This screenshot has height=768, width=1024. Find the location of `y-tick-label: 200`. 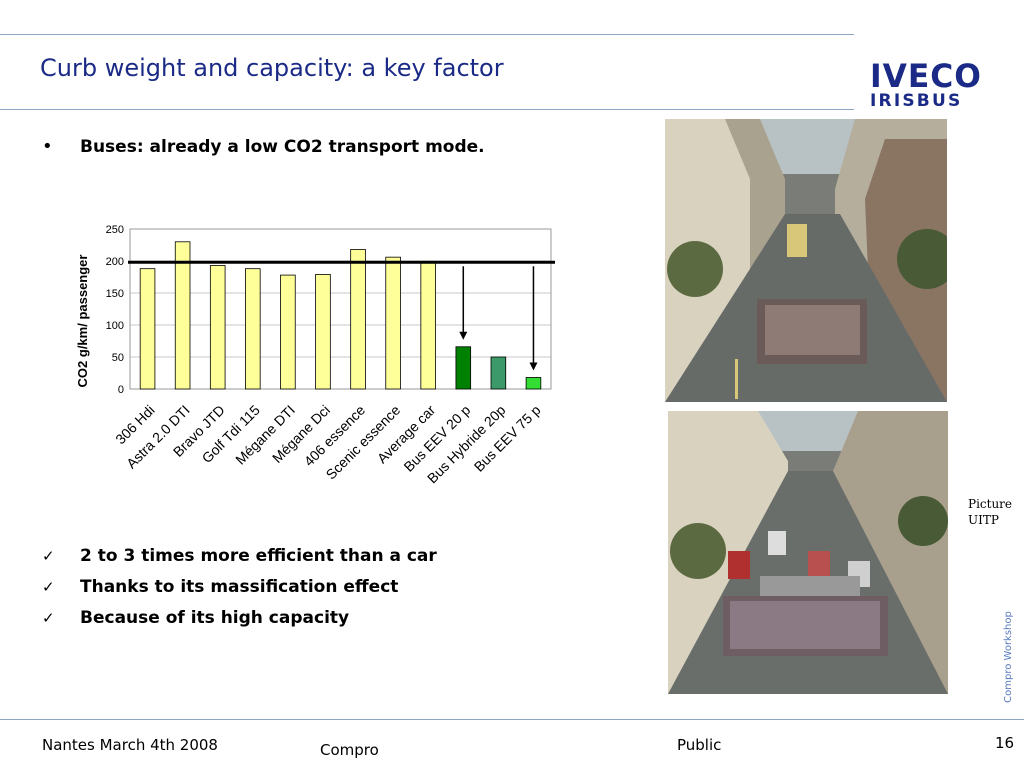

y-tick-label: 200 is located at coordinates (115, 262).